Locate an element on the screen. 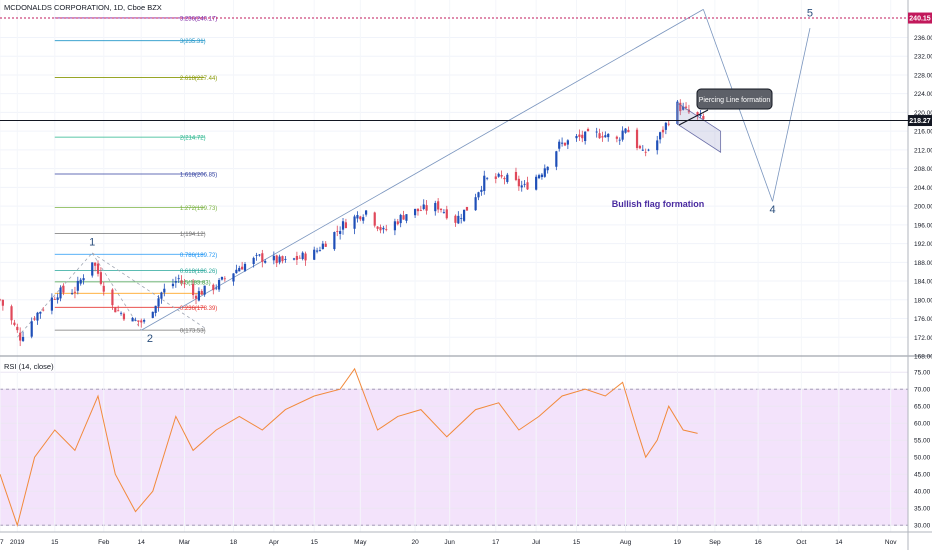 The width and height of the screenshot is (932, 550). wave-1-leg is located at coordinates (54, 295).